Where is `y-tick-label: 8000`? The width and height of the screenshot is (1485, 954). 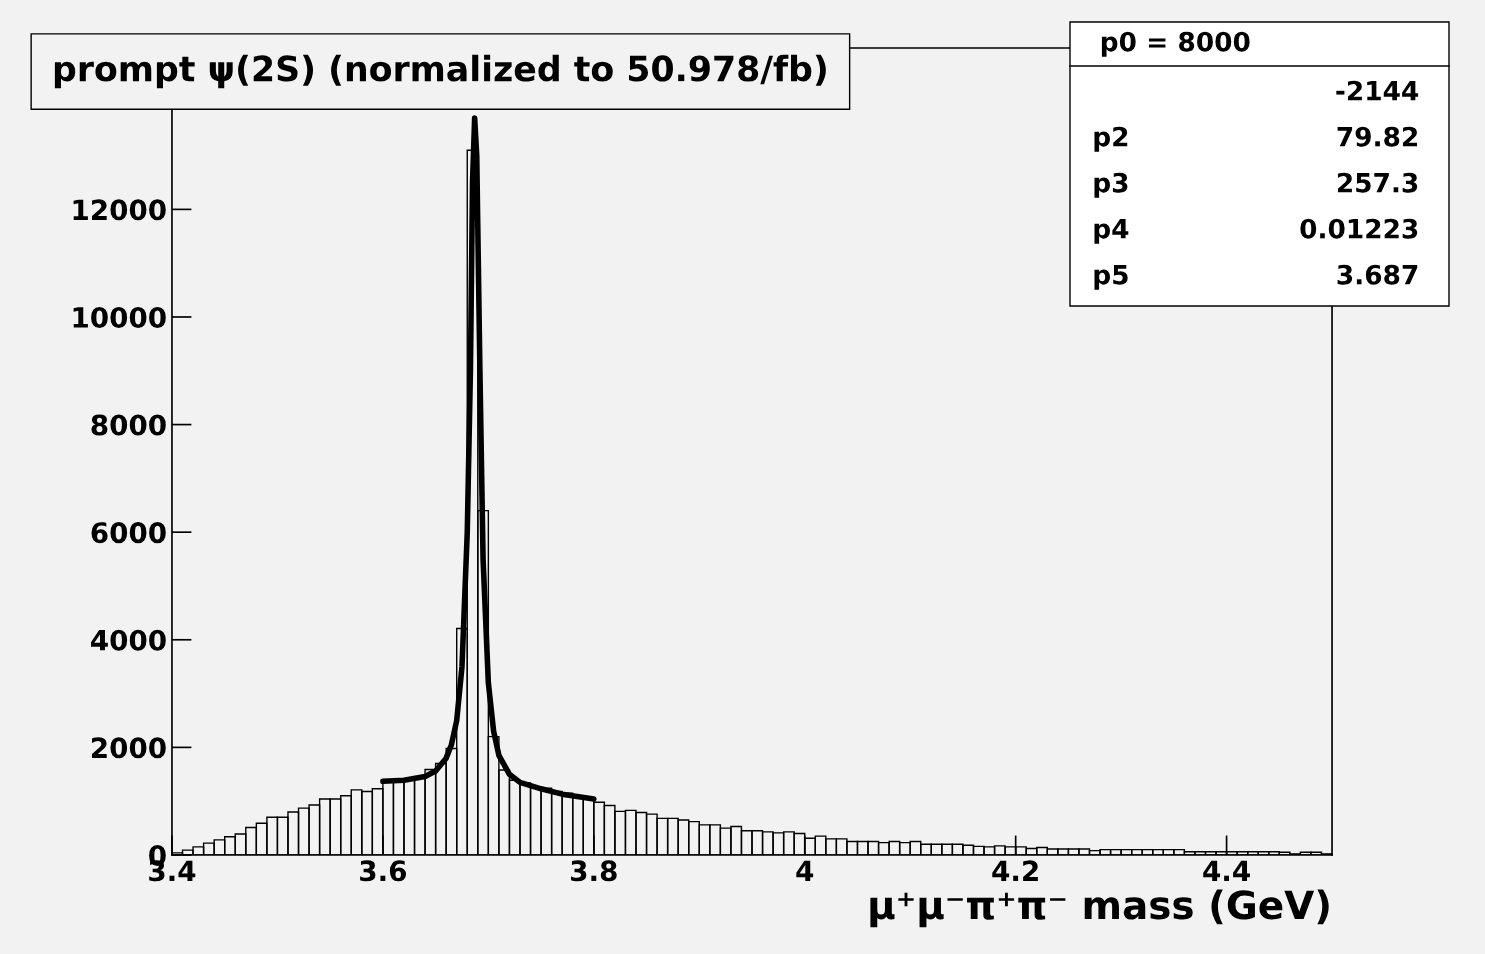 y-tick-label: 8000 is located at coordinates (128, 425).